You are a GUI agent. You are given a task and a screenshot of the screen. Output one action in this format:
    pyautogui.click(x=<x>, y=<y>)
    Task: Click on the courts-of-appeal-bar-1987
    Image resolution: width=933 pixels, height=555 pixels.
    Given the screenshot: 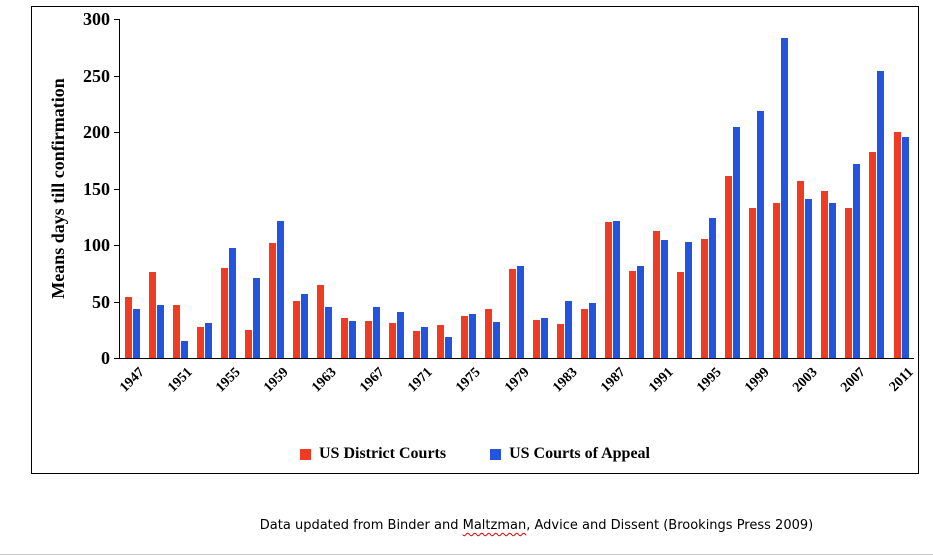 What is the action you would take?
    pyautogui.click(x=617, y=289)
    